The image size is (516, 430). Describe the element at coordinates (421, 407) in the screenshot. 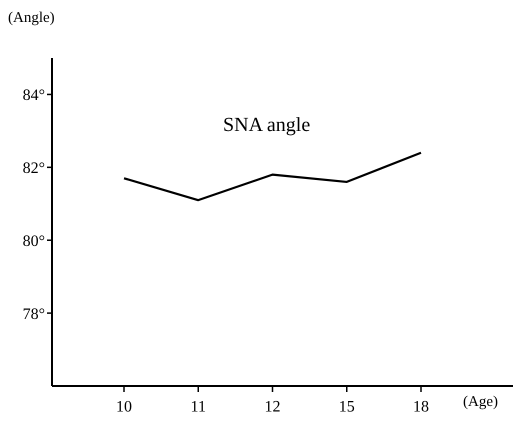

I see `x-tick-label: 18` at that location.